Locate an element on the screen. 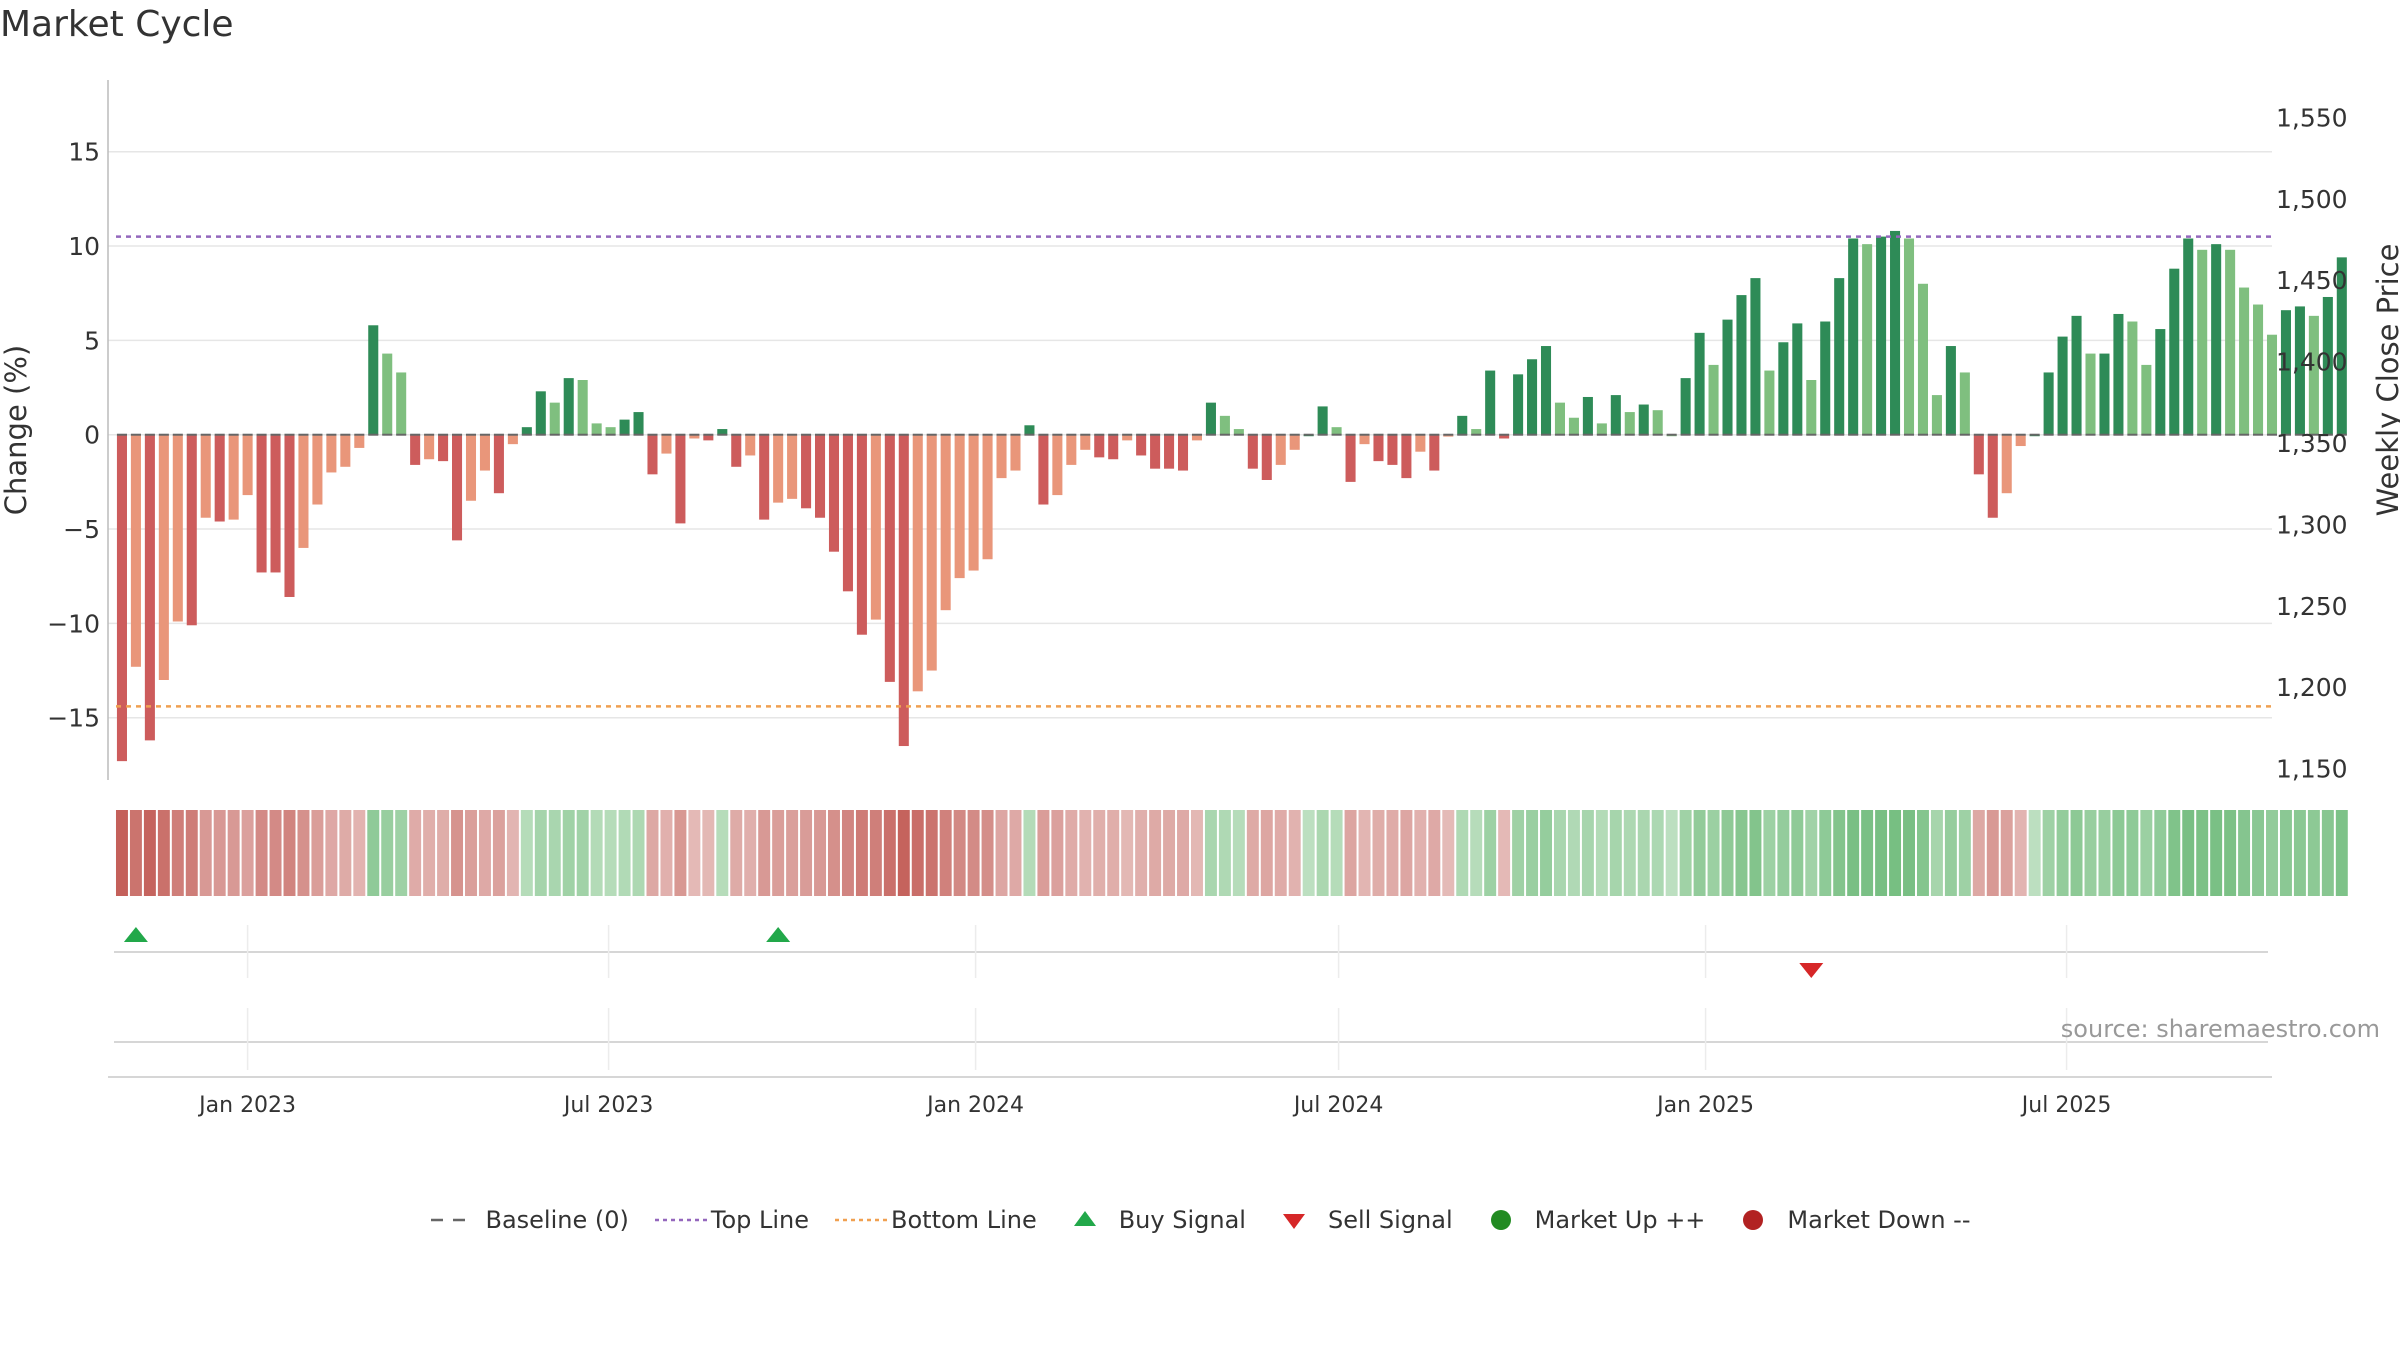 This screenshot has width=2400, height=1350. legend-item-buy-signal: Buy Signal is located at coordinates (1154, 1220).